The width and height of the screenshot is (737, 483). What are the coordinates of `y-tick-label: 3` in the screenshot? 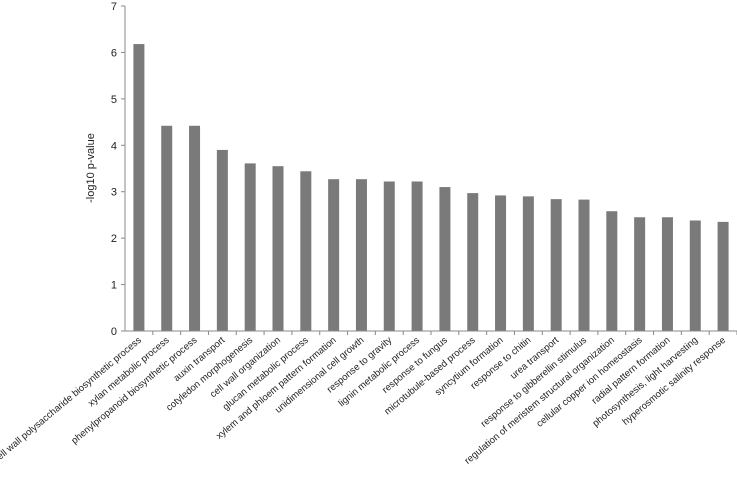 It's located at (114, 193).